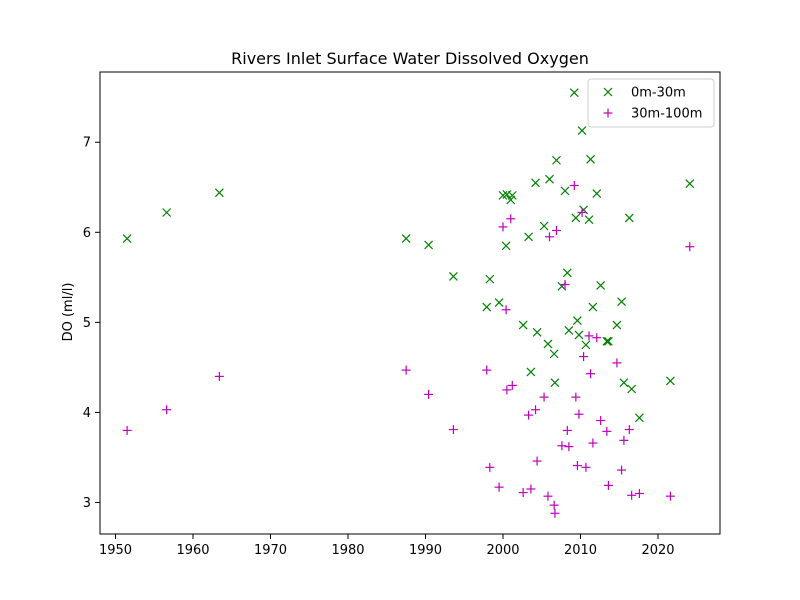 Image resolution: width=800 pixels, height=600 pixels. I want to click on y-tick-label: 4, so click(87, 413).